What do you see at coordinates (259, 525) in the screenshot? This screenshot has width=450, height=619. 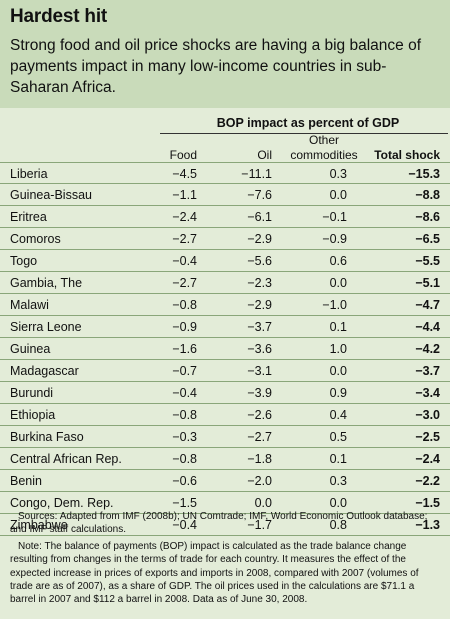 I see `oil-cell: −1.7` at bounding box center [259, 525].